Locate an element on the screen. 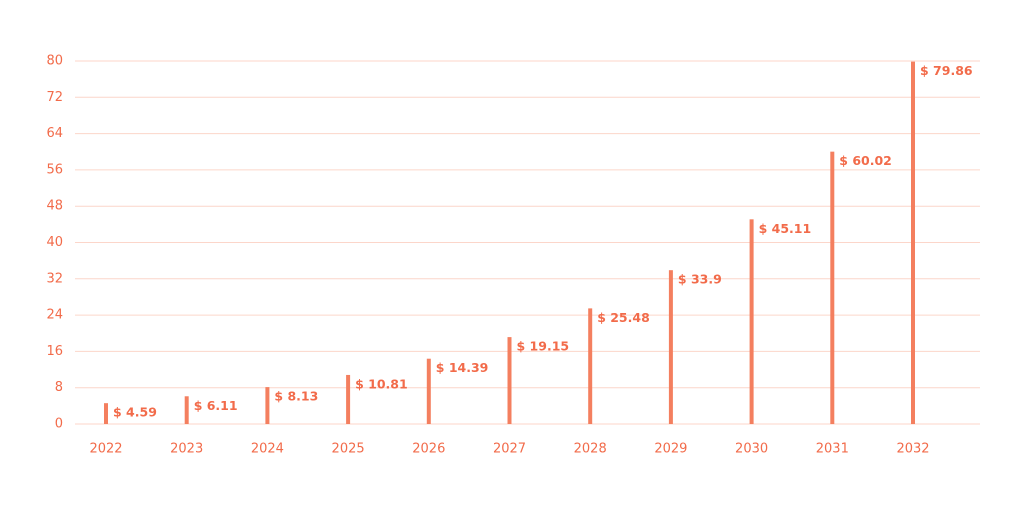  y-tick-label: 0 is located at coordinates (59, 424).